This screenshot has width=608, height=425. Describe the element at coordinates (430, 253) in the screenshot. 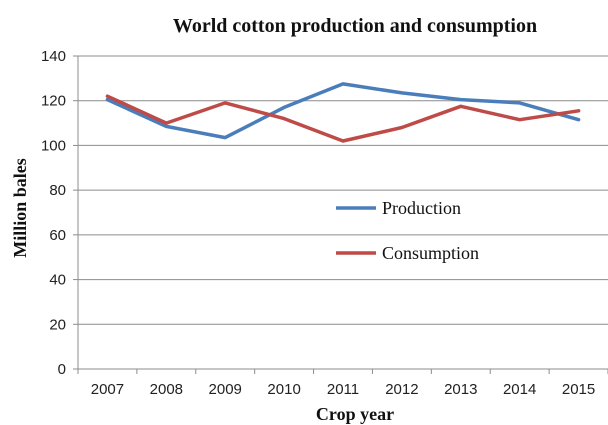

I see `legend-label: Consumption` at that location.